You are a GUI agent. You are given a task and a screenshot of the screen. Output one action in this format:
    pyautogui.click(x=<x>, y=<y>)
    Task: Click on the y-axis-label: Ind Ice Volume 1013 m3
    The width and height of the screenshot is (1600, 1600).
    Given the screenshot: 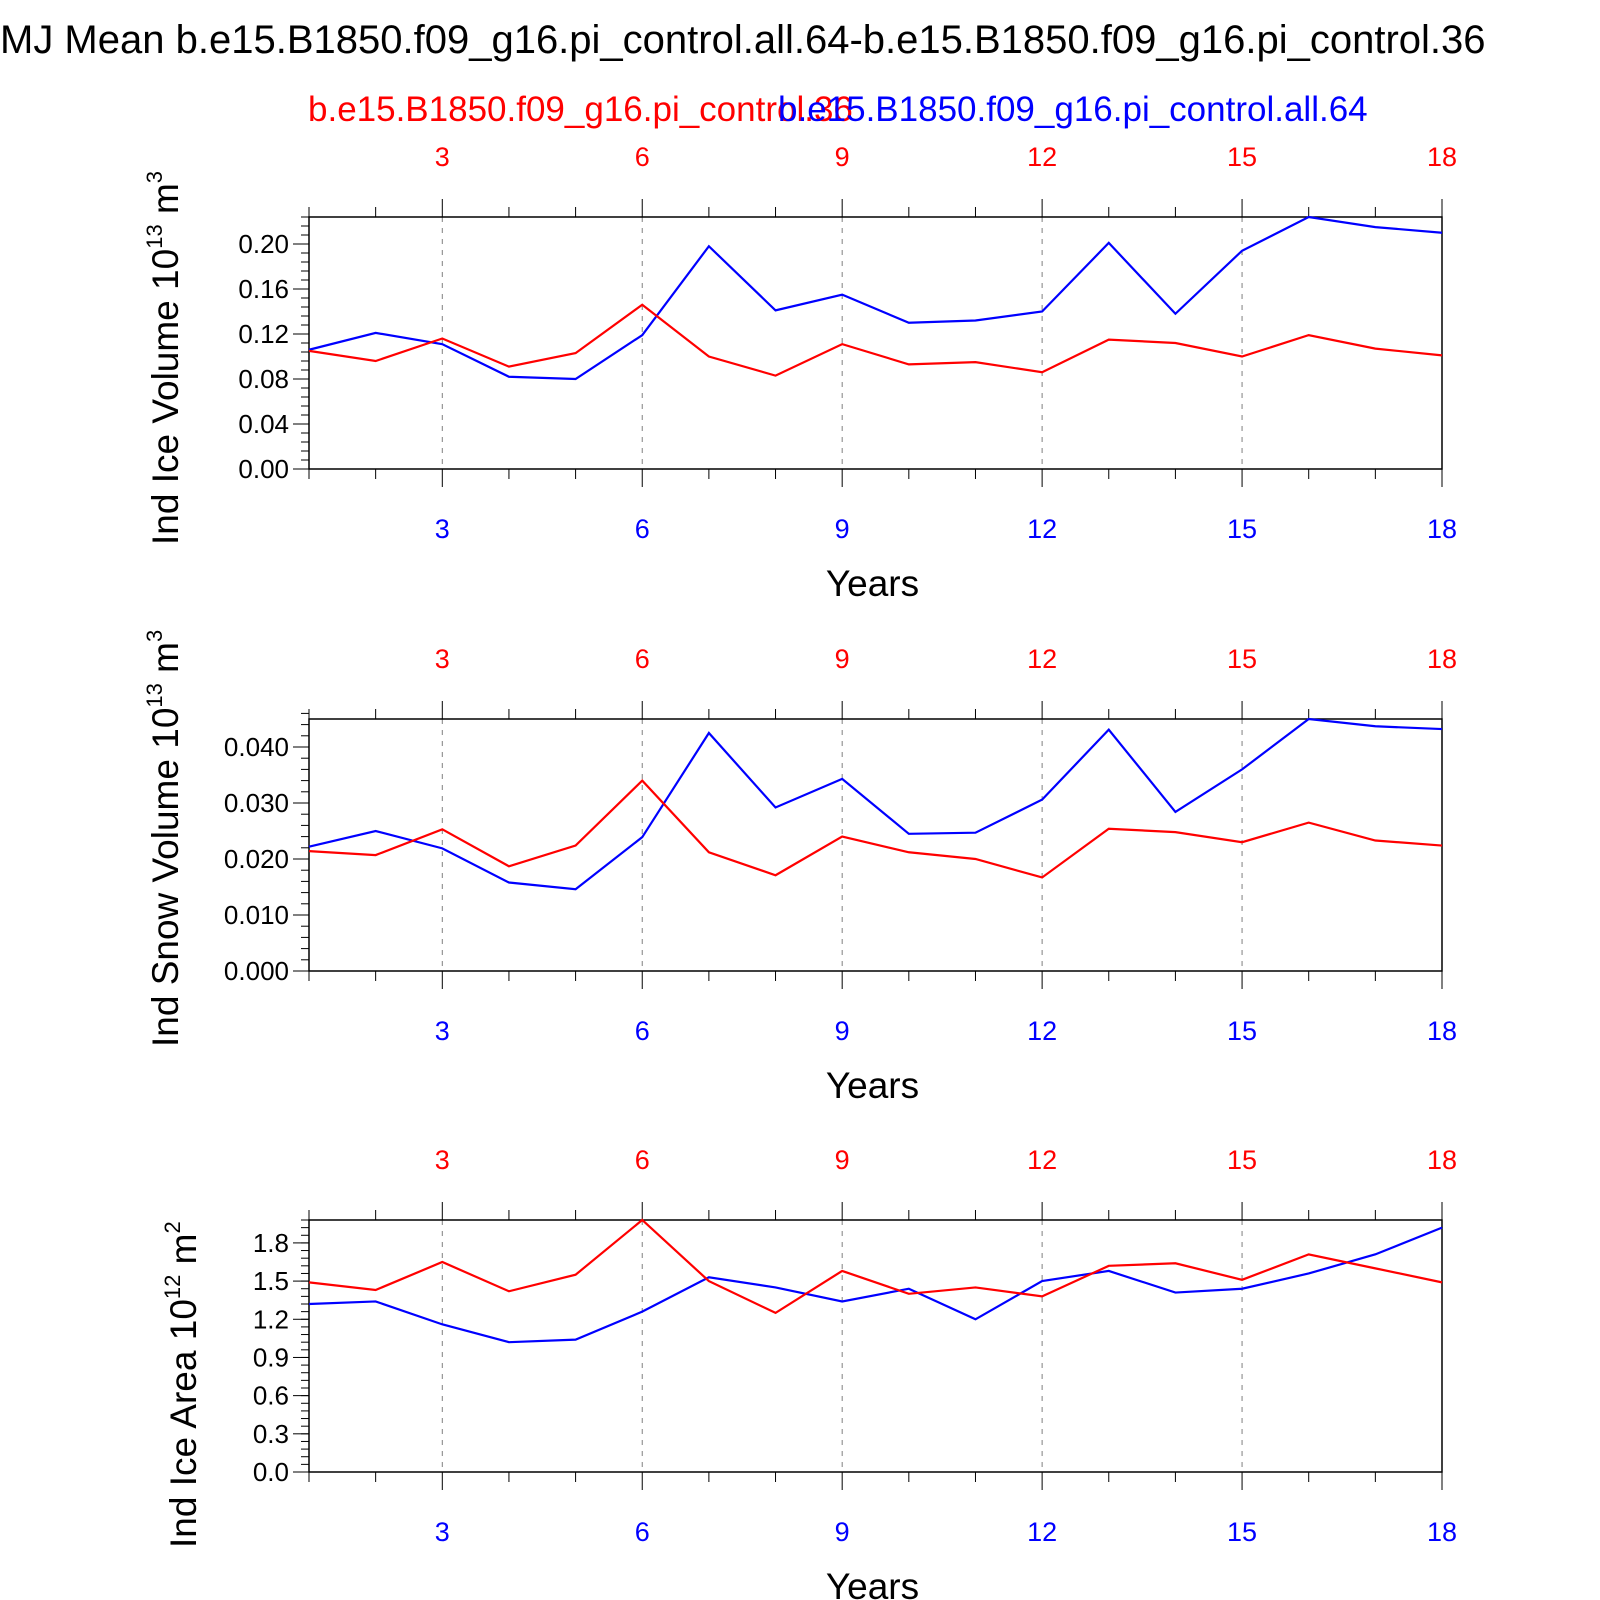 What is the action you would take?
    pyautogui.click(x=164, y=358)
    